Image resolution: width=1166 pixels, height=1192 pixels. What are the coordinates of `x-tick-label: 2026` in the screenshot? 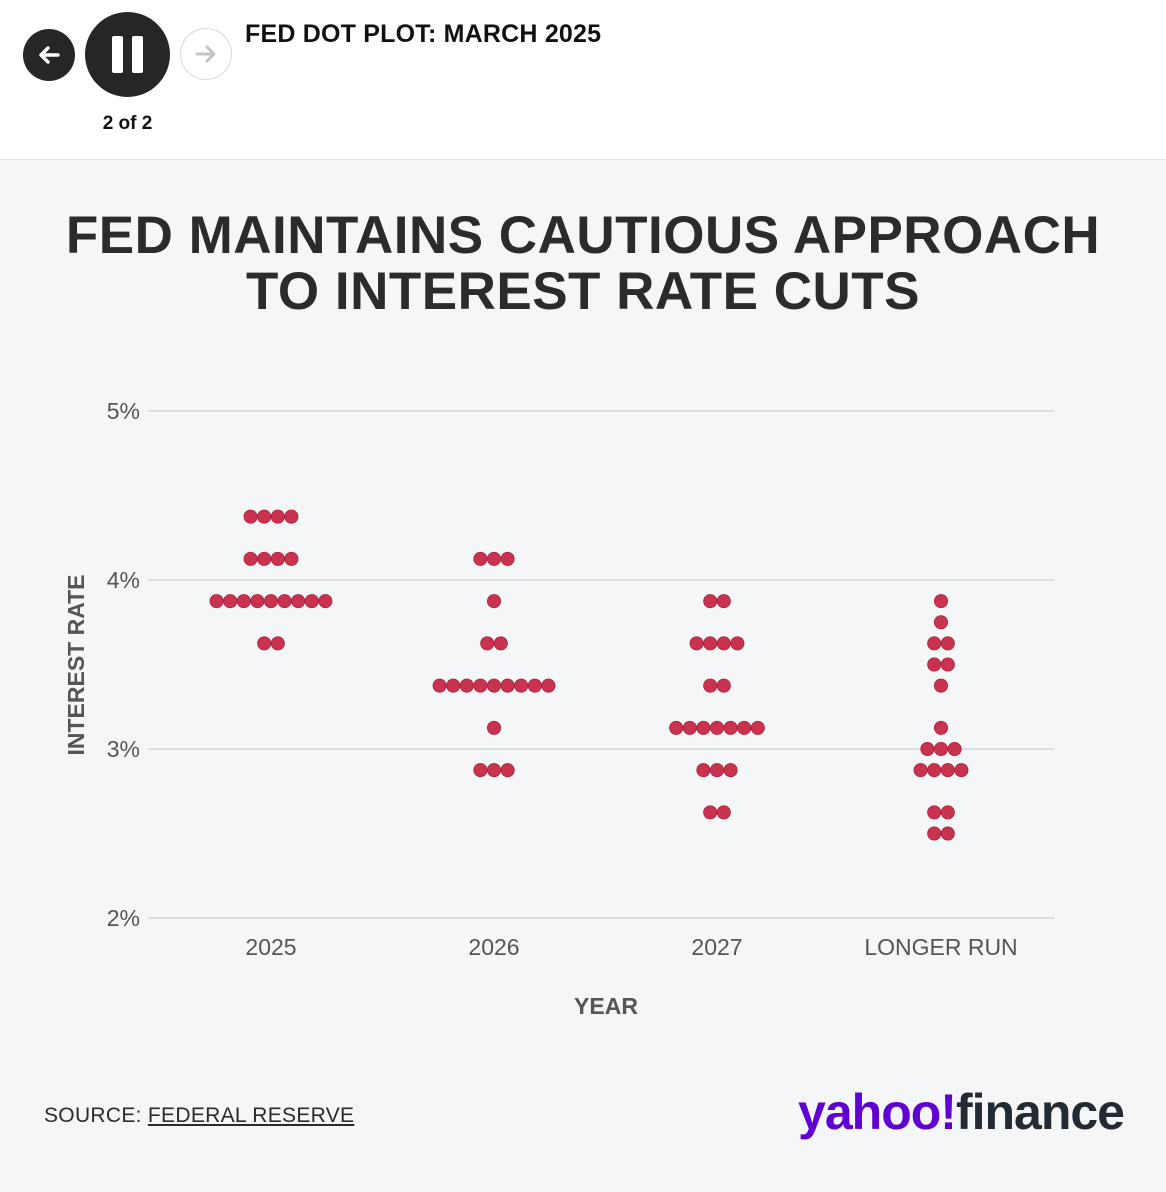 It's located at (493, 947).